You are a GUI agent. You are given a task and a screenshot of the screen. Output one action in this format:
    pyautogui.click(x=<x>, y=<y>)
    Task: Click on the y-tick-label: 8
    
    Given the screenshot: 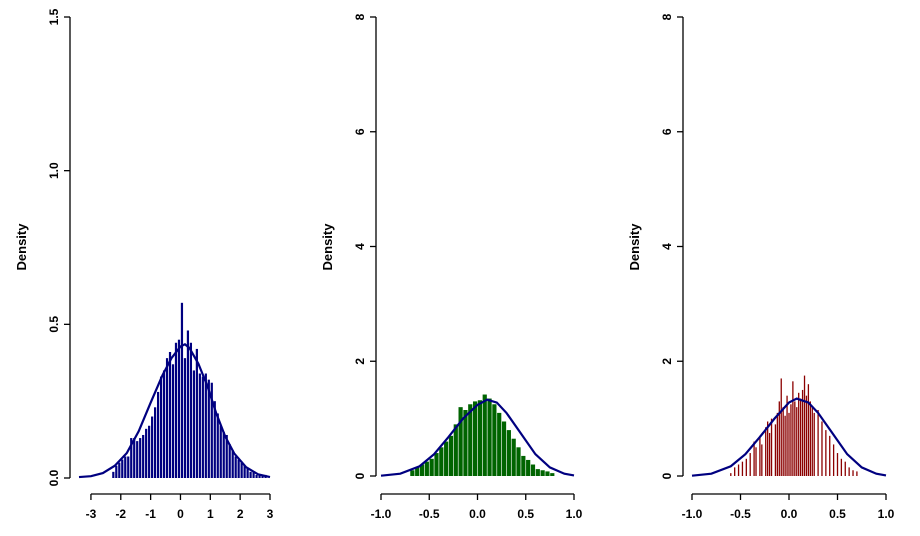 What is the action you would take?
    pyautogui.click(x=360, y=16)
    